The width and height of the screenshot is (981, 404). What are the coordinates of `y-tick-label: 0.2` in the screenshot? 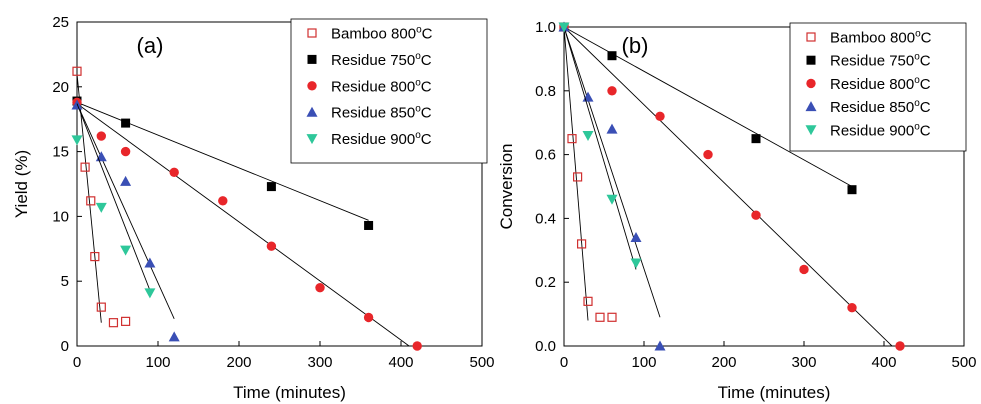 It's located at (545, 282).